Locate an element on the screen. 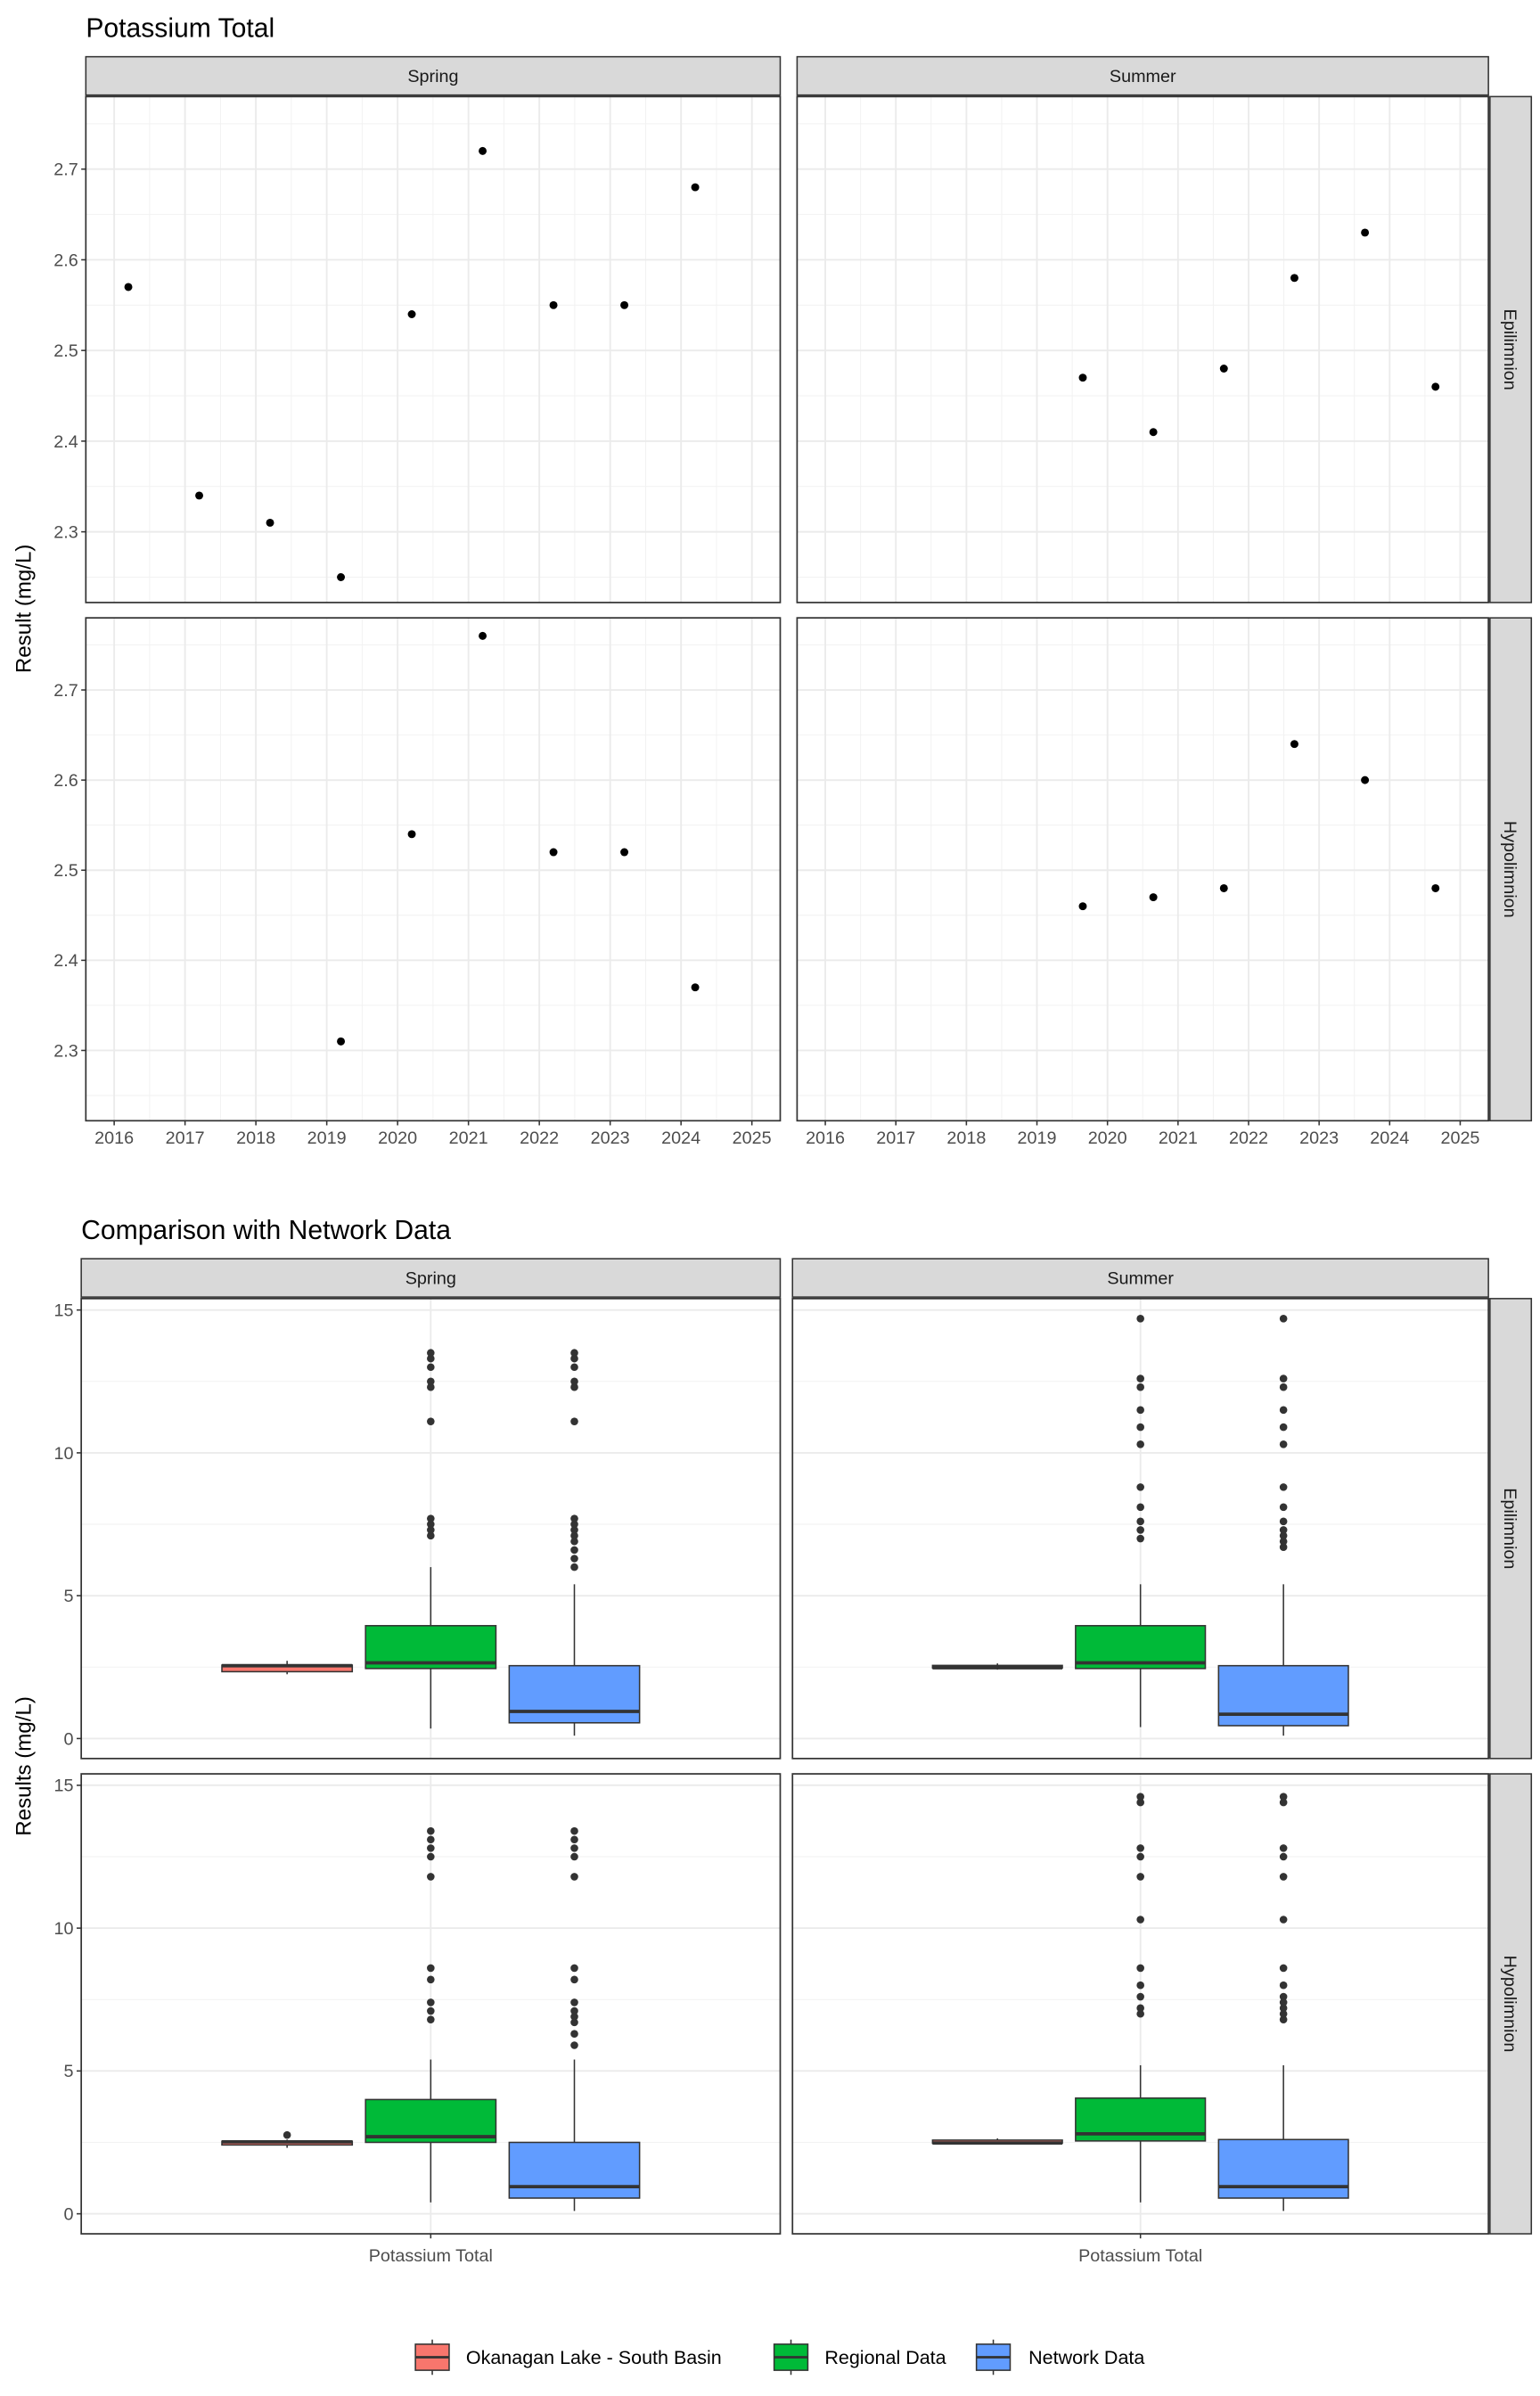  y-tick-label: 15 is located at coordinates (64, 1786).